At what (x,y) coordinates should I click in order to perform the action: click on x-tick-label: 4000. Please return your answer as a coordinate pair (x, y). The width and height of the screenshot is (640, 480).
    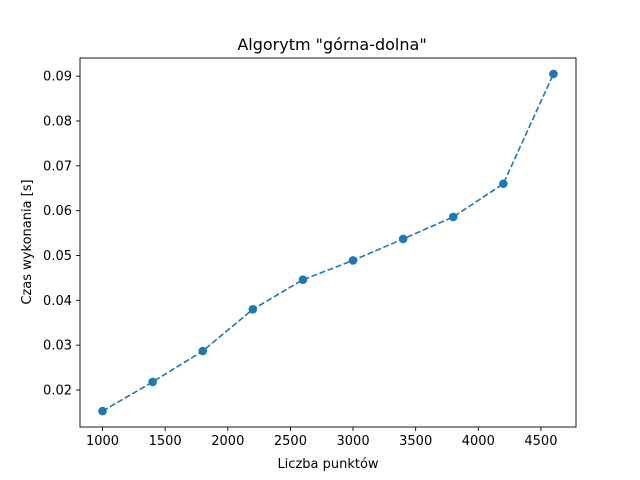
    Looking at the image, I should click on (478, 441).